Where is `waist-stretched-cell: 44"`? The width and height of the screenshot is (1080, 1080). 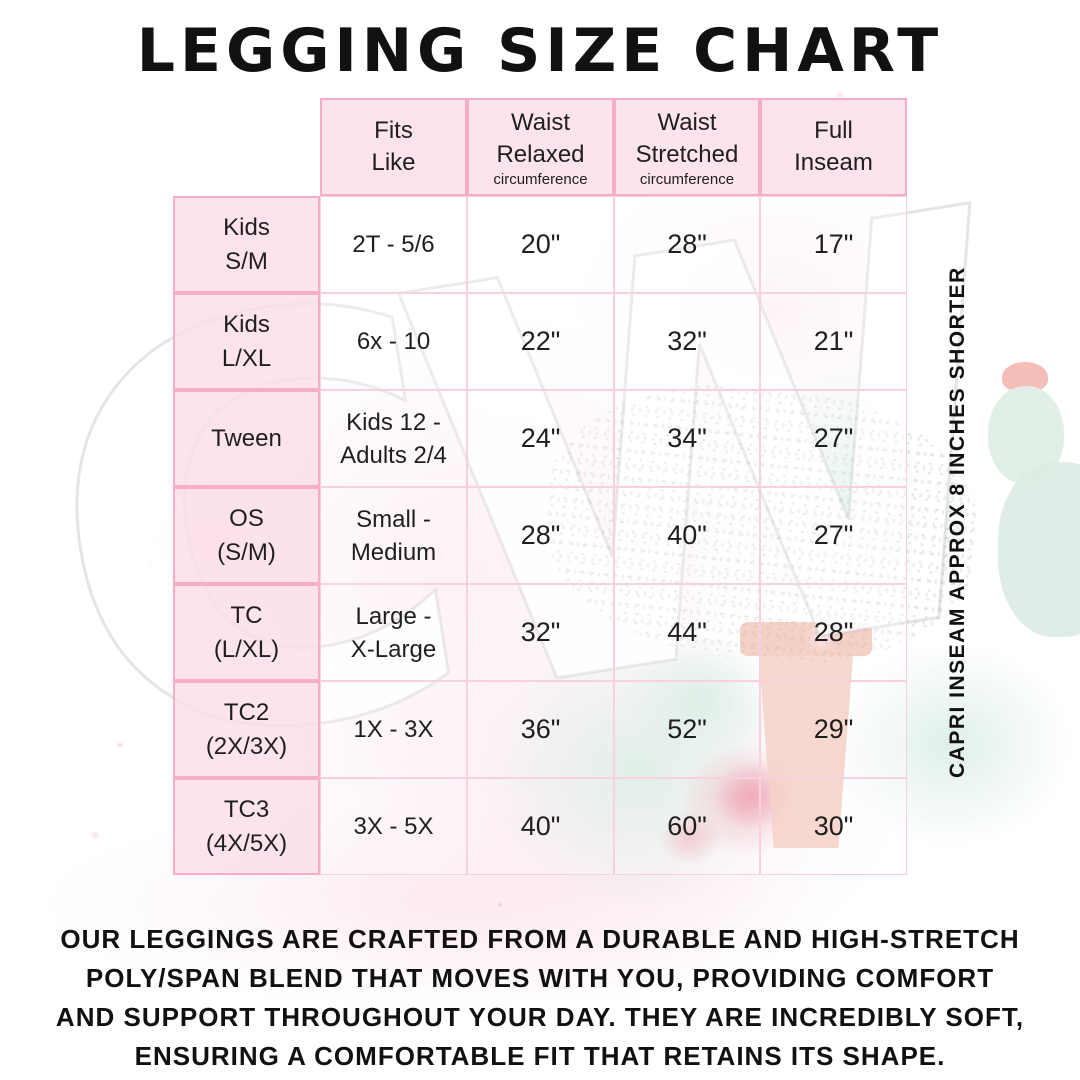
waist-stretched-cell: 44" is located at coordinates (687, 632).